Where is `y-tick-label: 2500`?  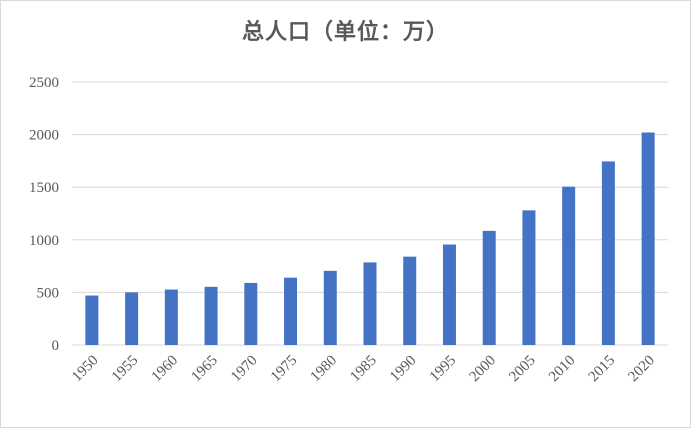 y-tick-label: 2500 is located at coordinates (44, 83).